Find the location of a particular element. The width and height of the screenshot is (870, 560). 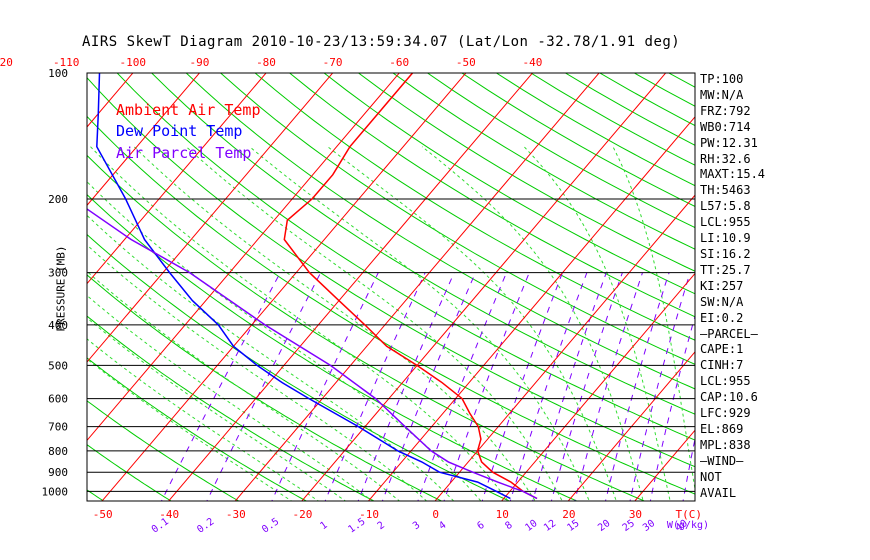

mixing-unit-label: W(g/kg) is located at coordinates (688, 525).